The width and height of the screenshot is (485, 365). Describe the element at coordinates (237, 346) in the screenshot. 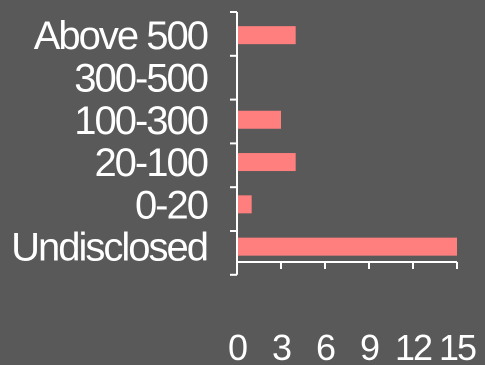

I see `x-tick-label: 0` at that location.